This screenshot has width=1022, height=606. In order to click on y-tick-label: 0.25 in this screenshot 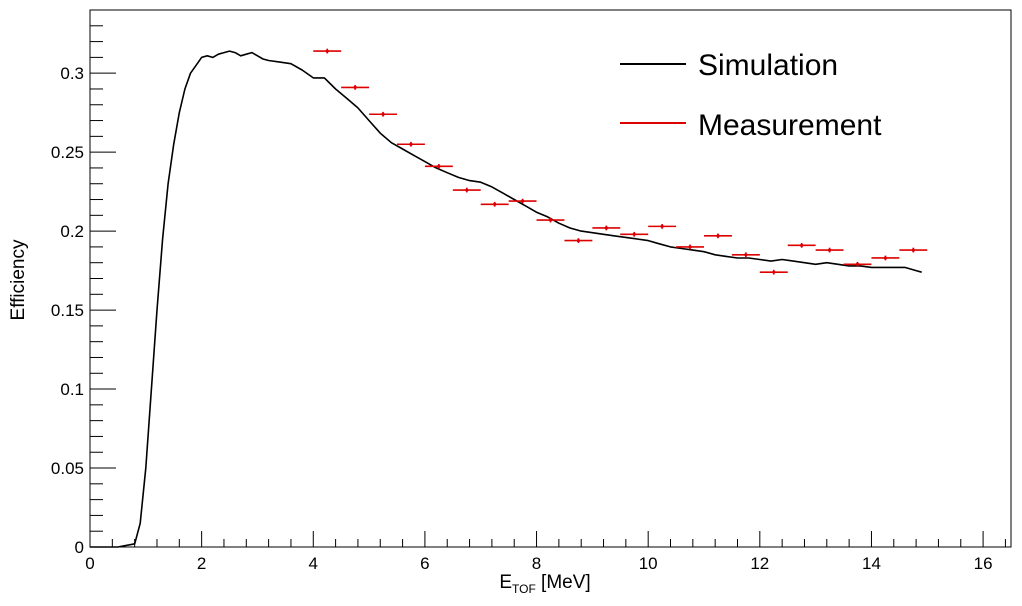, I will do `click(67, 152)`.